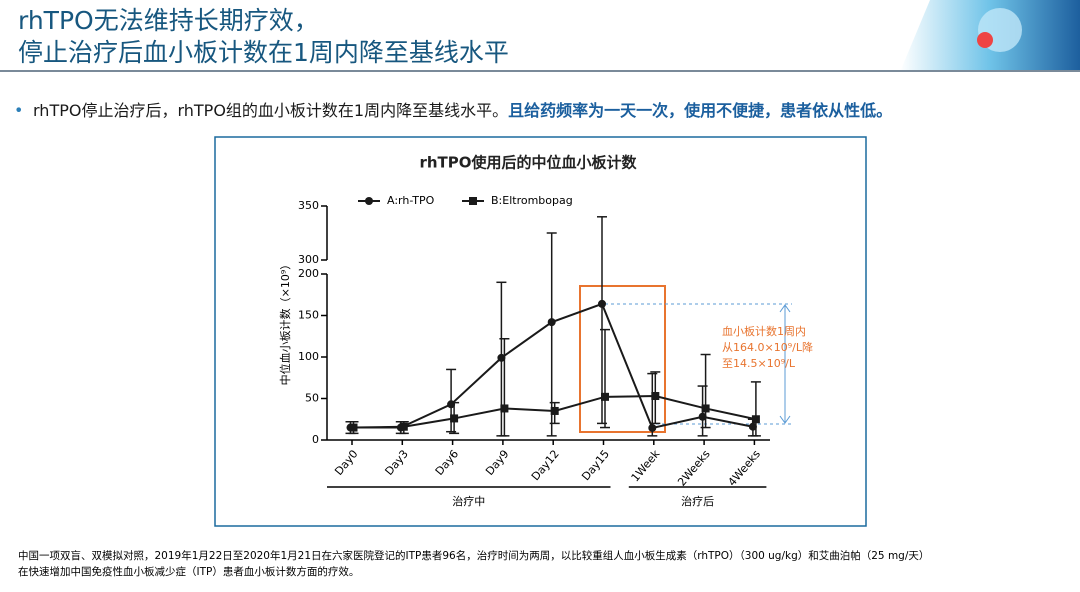 The image size is (1080, 592). I want to click on footnote: 在快速增加中国免疫性血小板减少症（ITP）患者血小板计数方面的疗效。, so click(188, 571).